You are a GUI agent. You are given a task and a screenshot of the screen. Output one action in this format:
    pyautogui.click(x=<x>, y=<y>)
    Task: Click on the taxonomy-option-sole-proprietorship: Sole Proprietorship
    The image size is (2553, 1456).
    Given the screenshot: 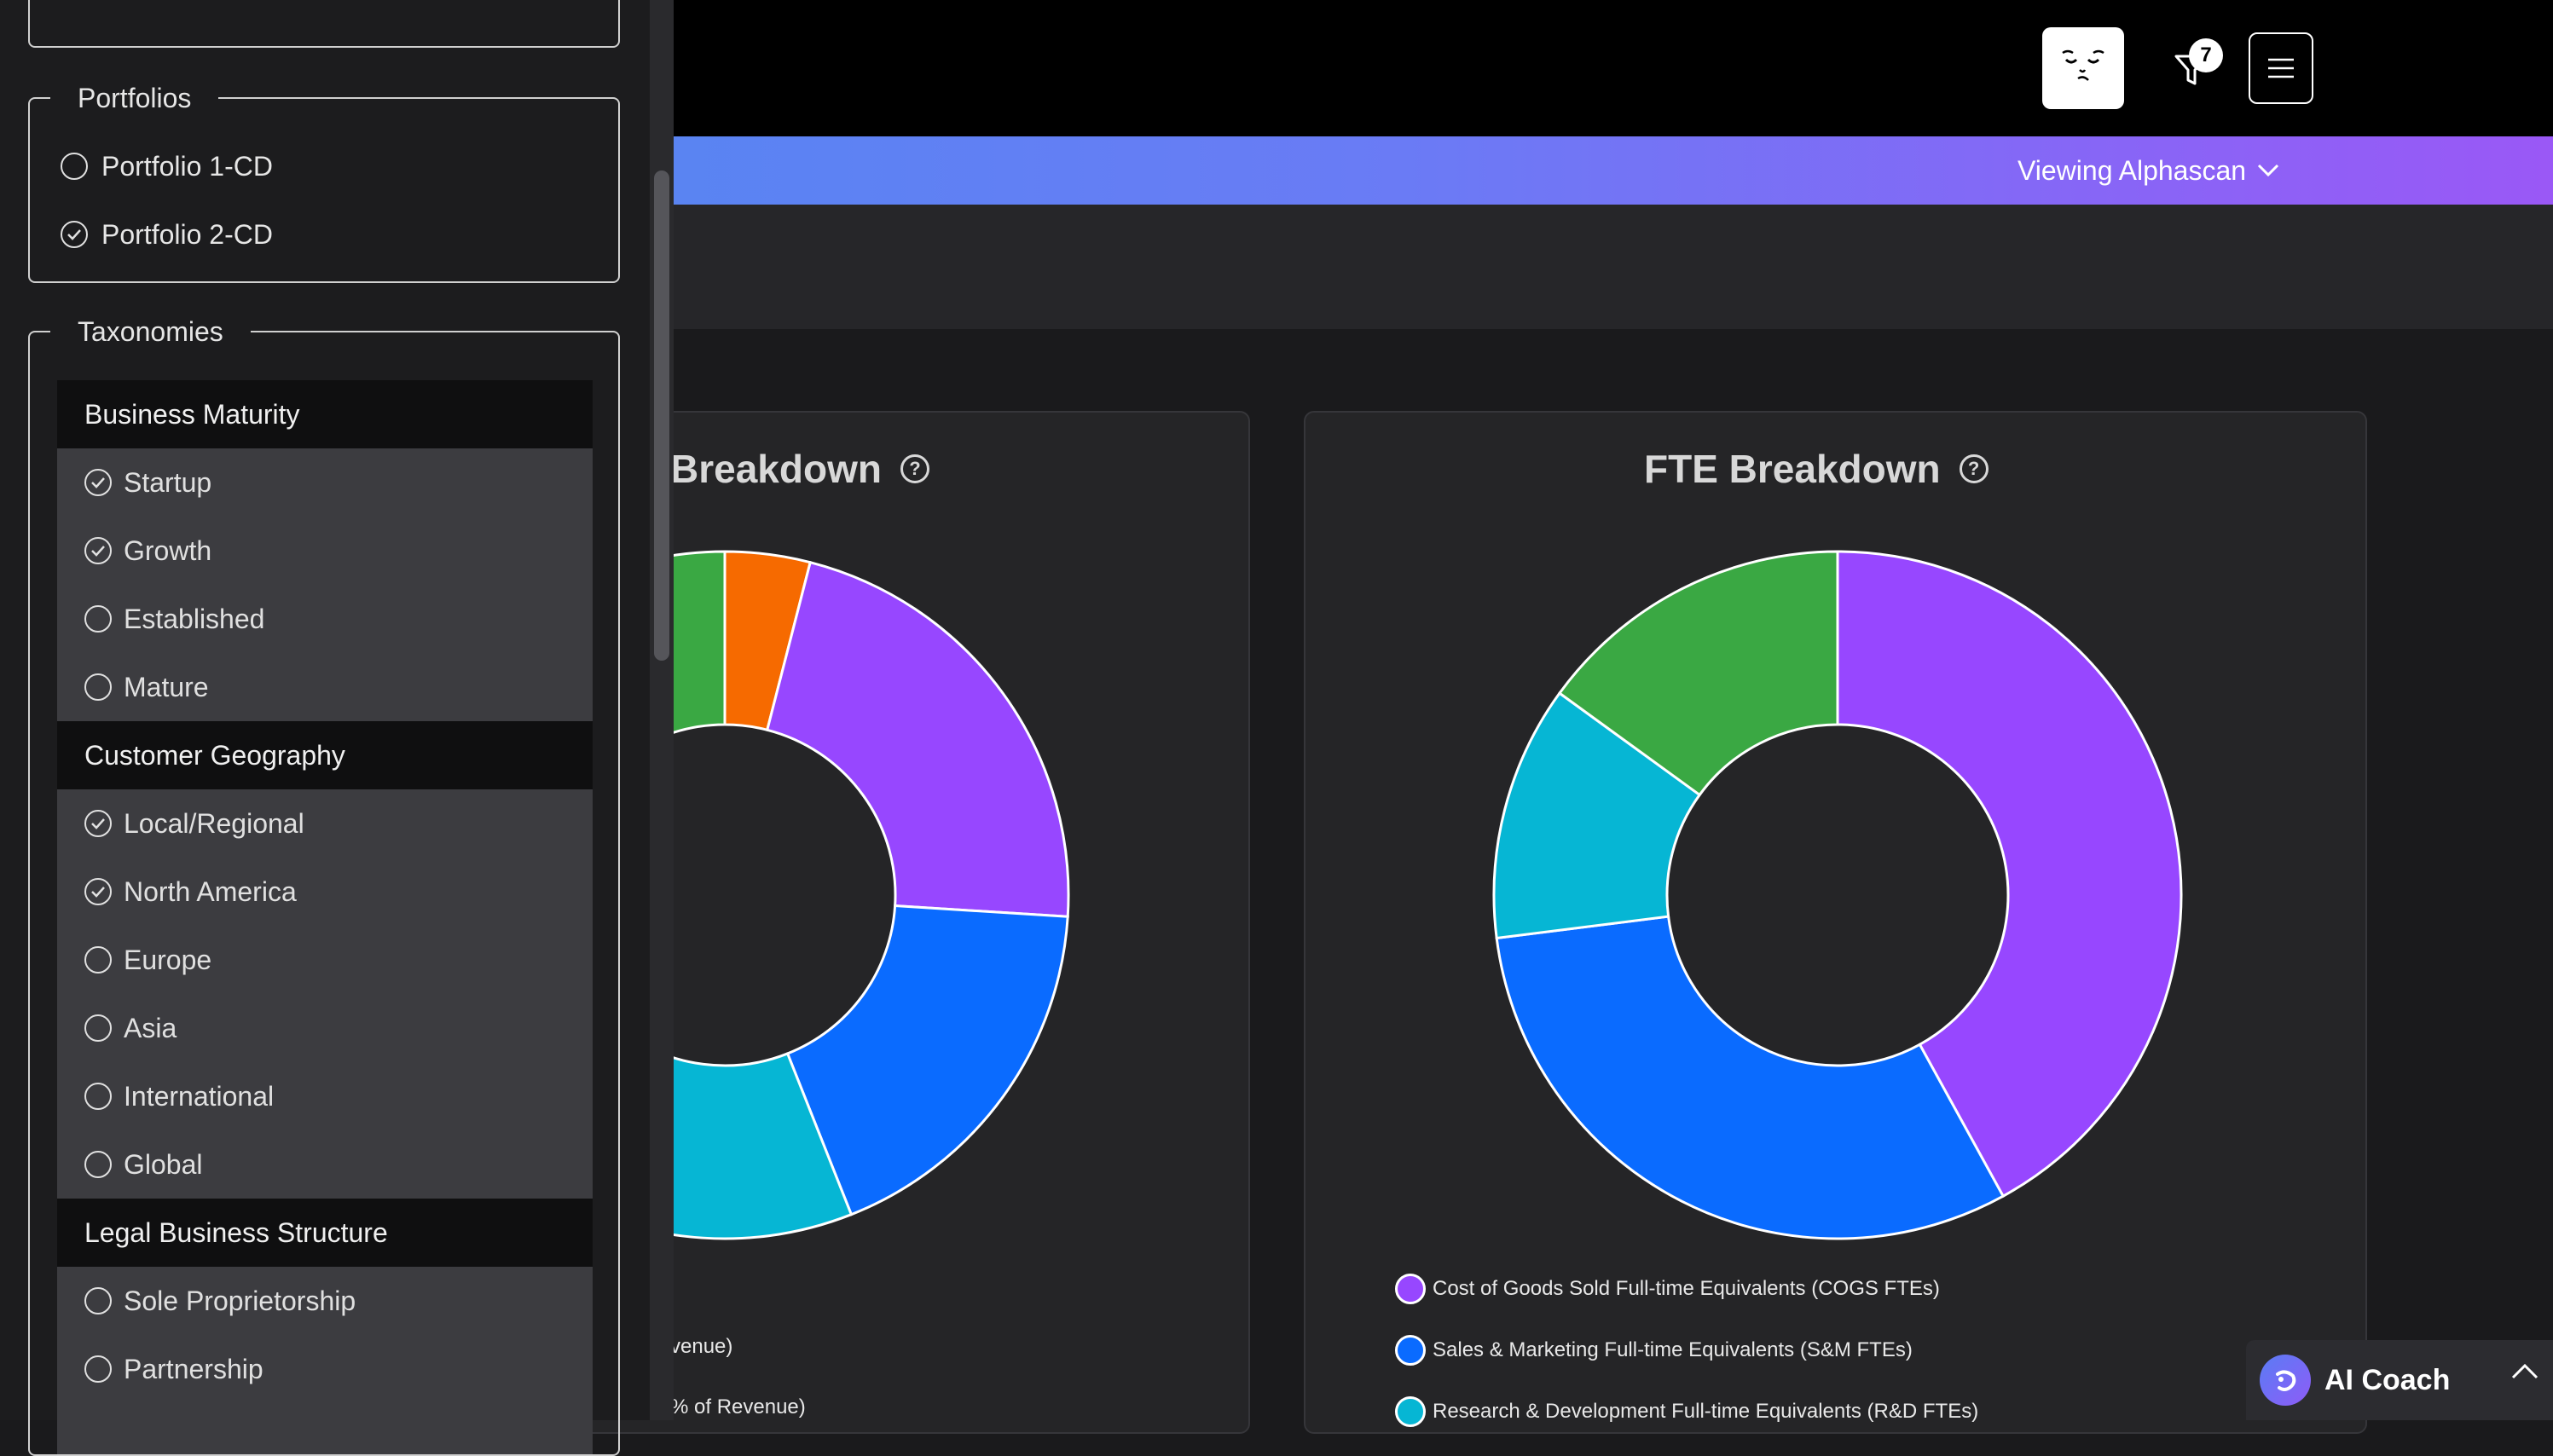 What is the action you would take?
    pyautogui.click(x=220, y=1301)
    